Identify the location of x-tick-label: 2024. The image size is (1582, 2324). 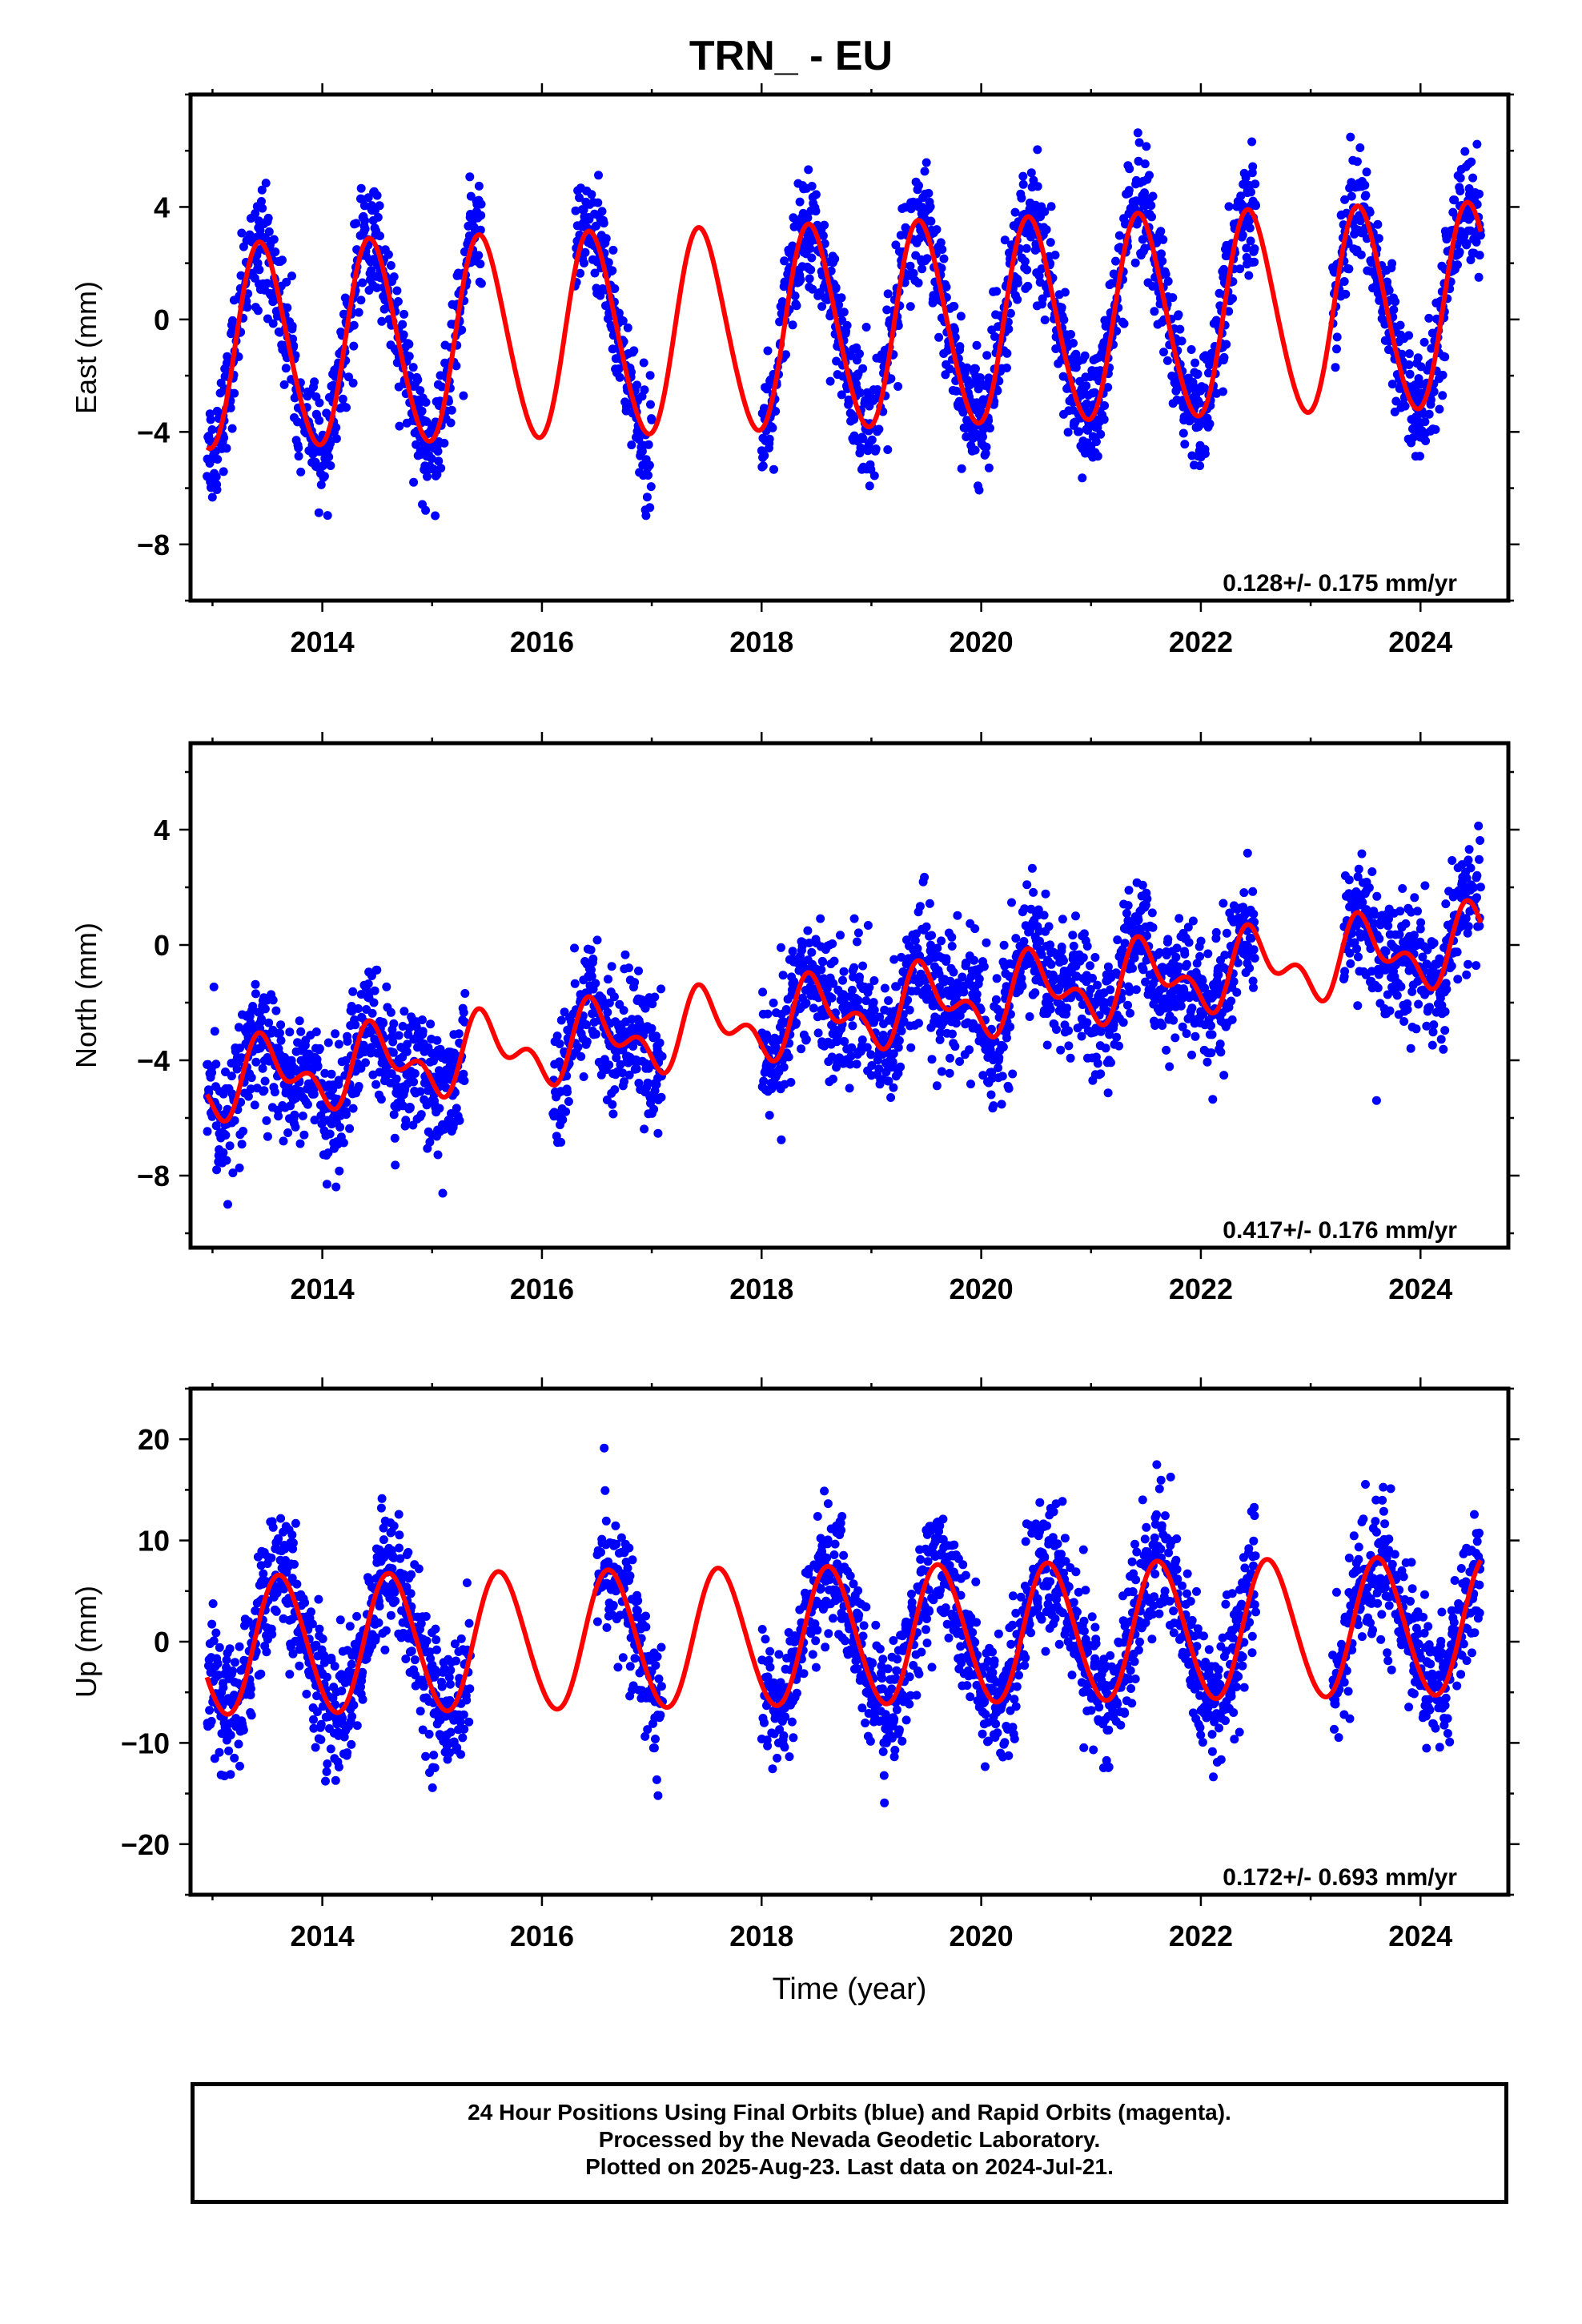
(1420, 641).